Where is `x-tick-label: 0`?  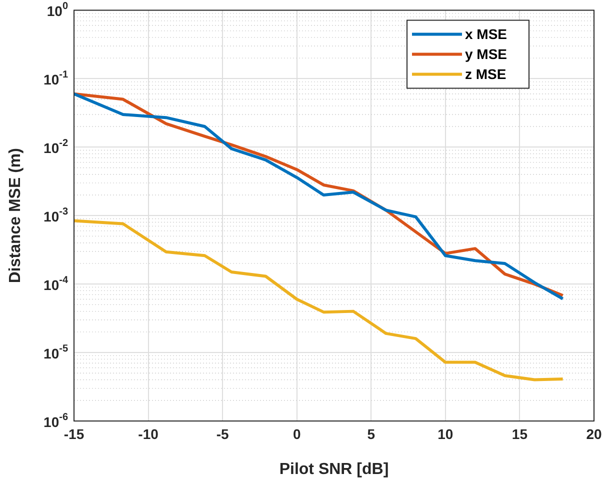 x-tick-label: 0 is located at coordinates (296, 434).